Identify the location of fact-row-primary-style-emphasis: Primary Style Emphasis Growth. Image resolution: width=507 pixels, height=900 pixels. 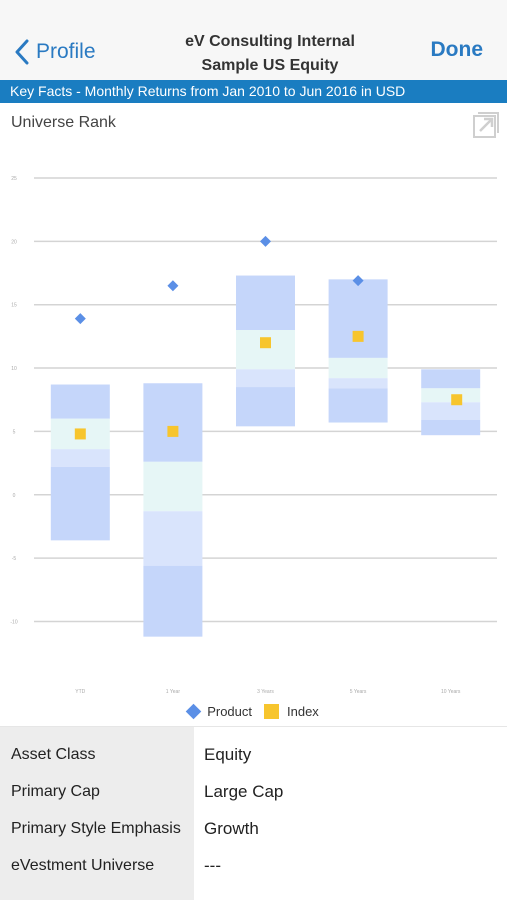
(253, 829).